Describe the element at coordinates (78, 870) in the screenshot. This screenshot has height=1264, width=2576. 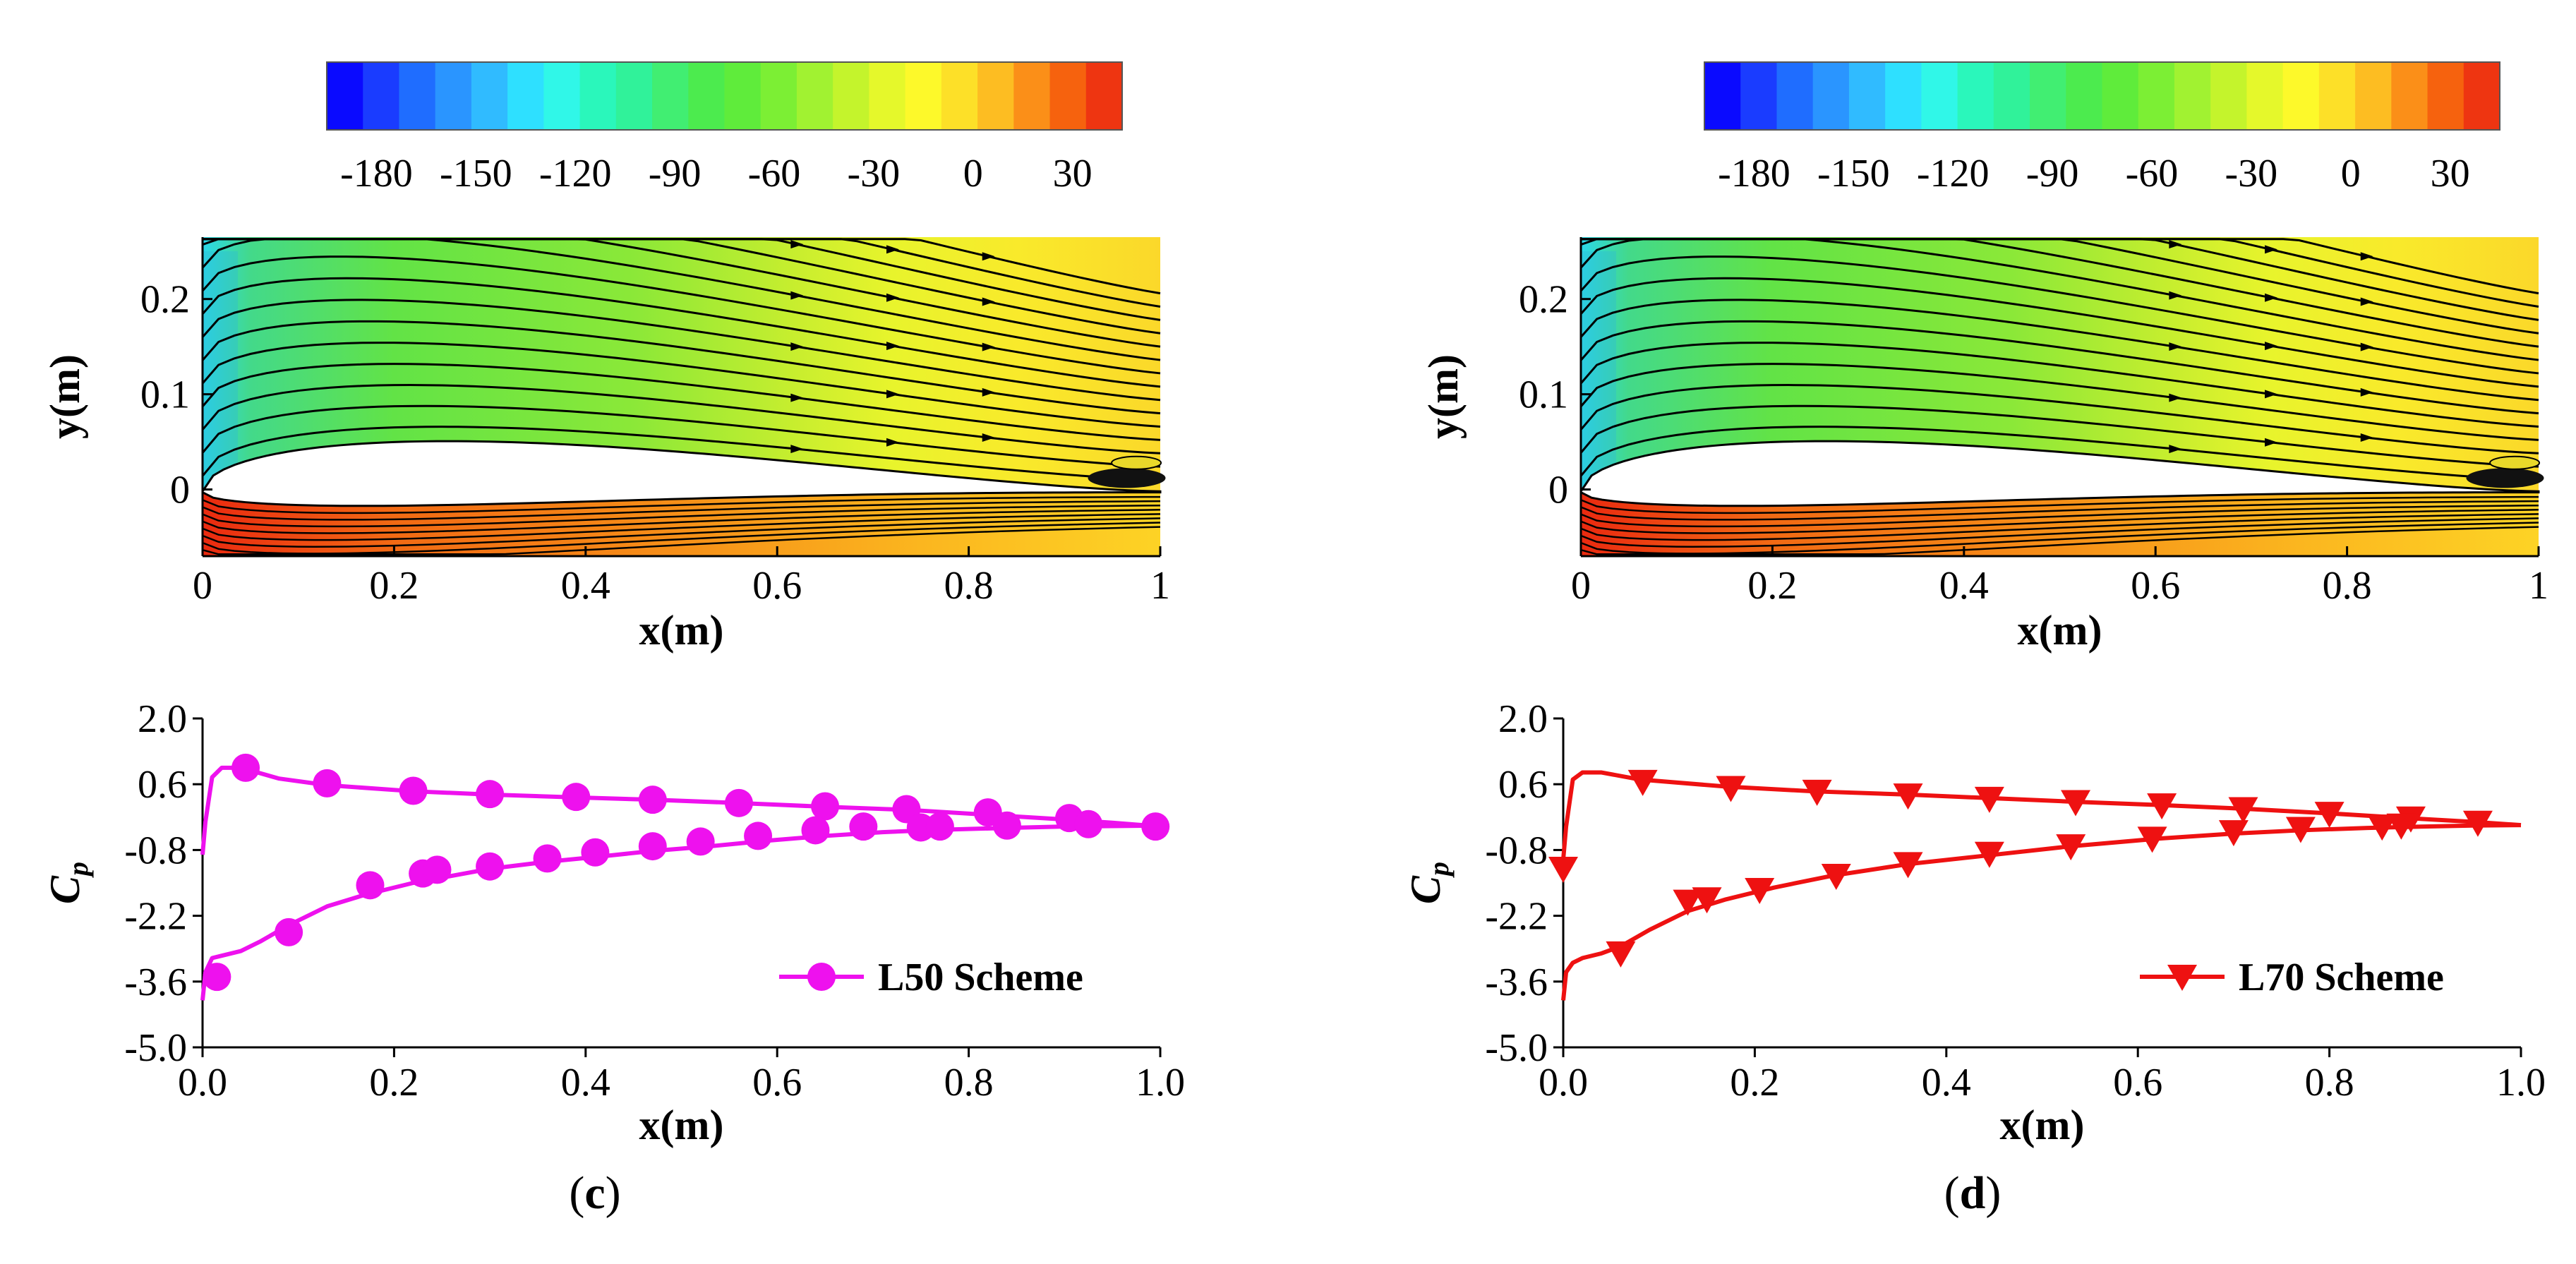
I see `cp-ylabel-sub: p` at that location.